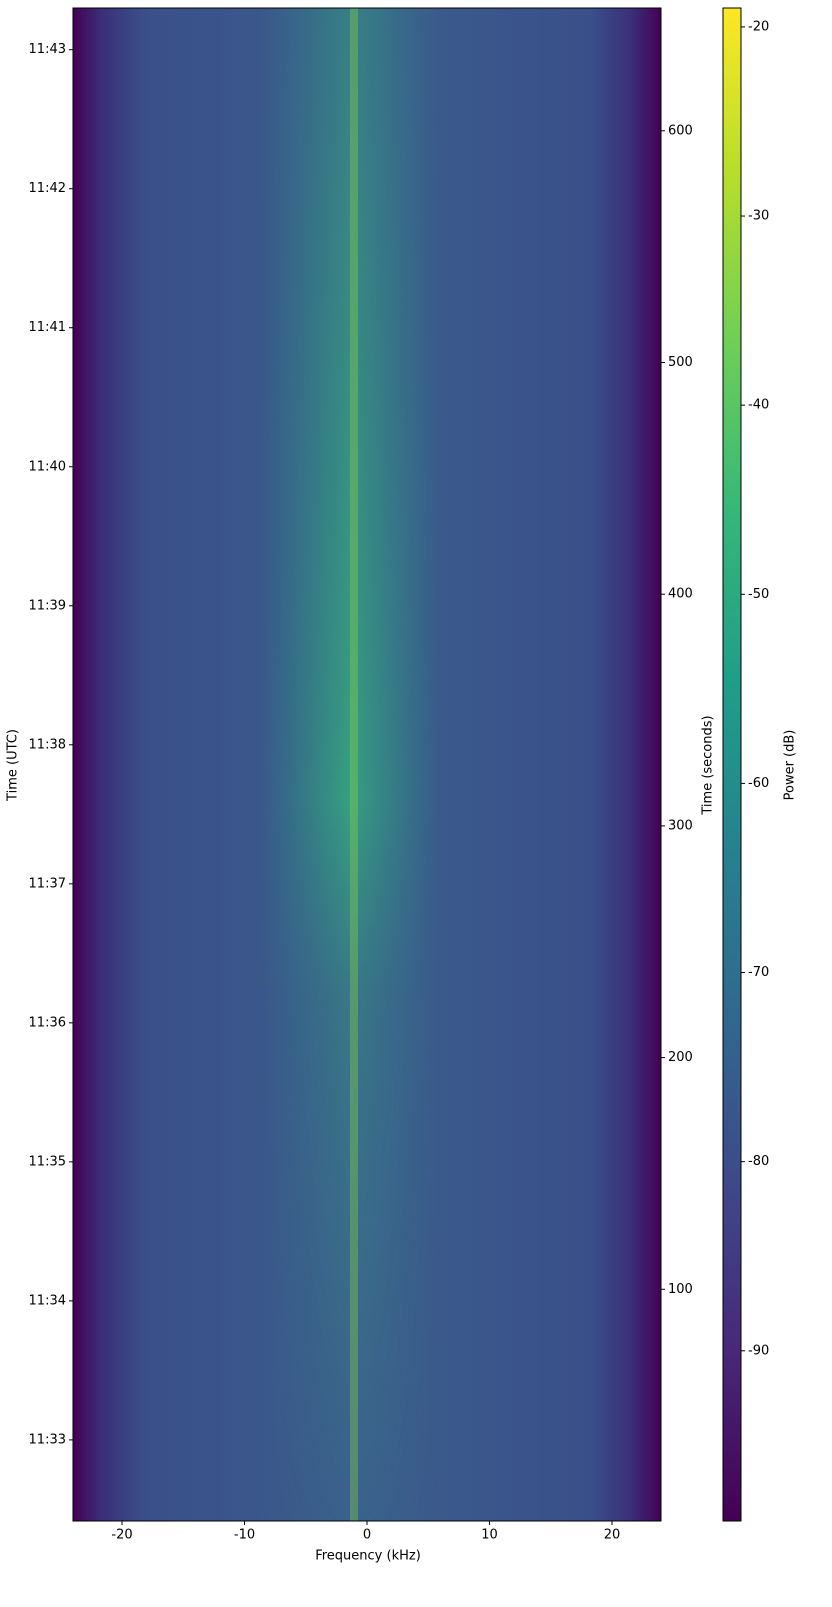  What do you see at coordinates (790, 765) in the screenshot?
I see `colorbar-label: Power (dB)` at bounding box center [790, 765].